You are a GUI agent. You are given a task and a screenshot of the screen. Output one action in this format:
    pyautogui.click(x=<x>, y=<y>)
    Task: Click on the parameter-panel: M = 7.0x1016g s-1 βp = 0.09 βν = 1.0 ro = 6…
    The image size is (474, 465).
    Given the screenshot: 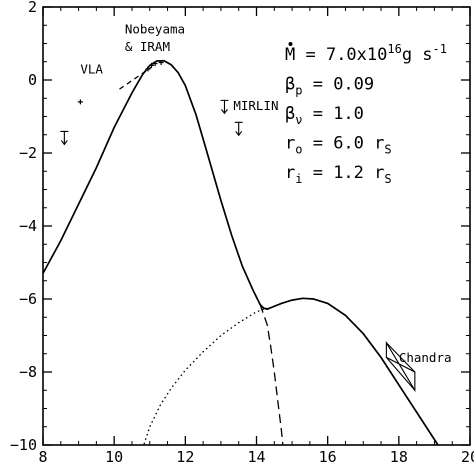 What is the action you would take?
    pyautogui.click(x=366, y=114)
    